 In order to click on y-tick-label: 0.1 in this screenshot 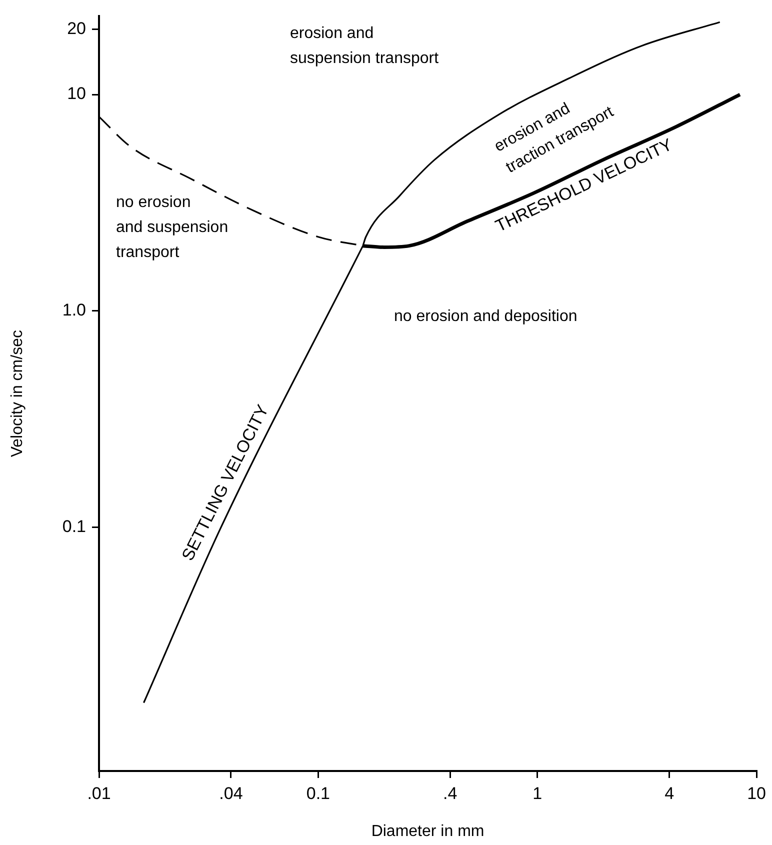, I will do `click(74, 526)`.